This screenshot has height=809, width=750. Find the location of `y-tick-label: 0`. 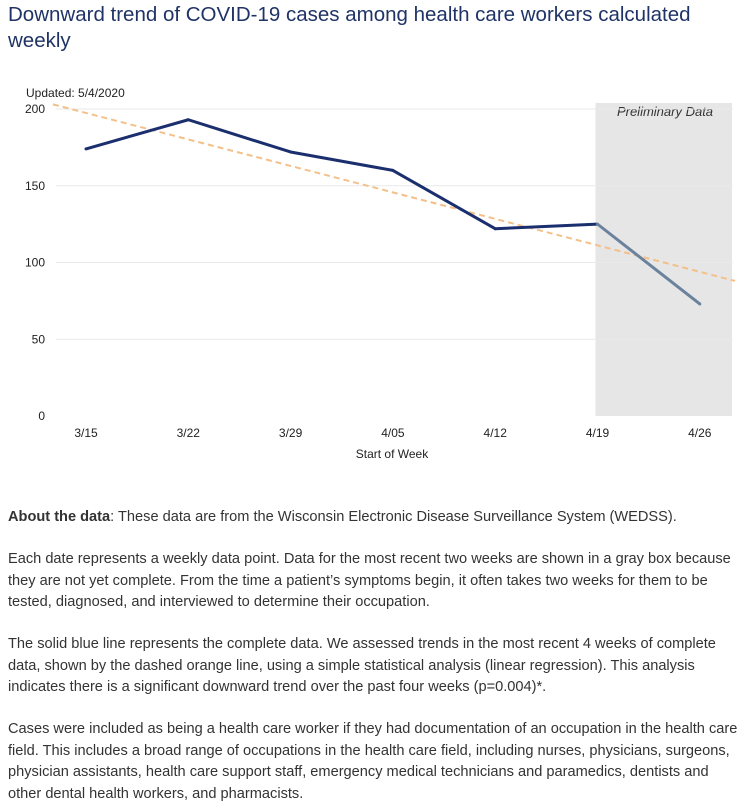

y-tick-label: 0 is located at coordinates (41, 416).